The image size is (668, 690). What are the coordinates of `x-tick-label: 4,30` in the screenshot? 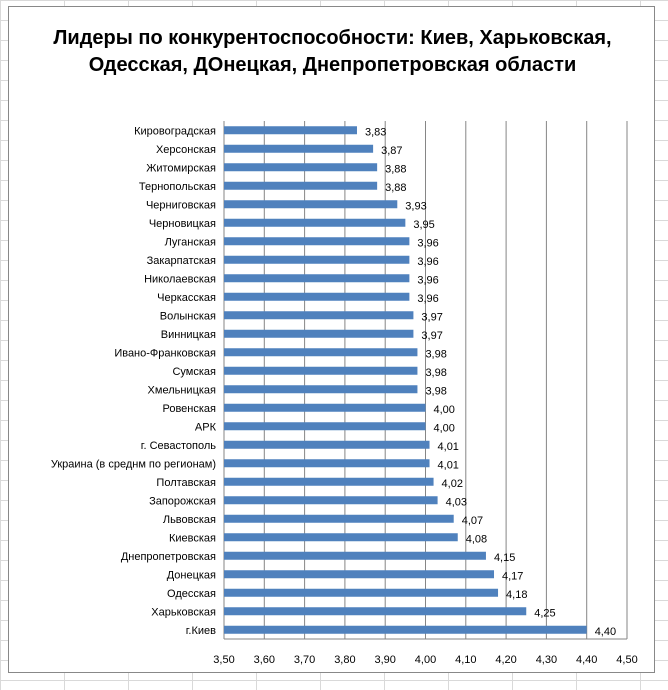 It's located at (546, 660).